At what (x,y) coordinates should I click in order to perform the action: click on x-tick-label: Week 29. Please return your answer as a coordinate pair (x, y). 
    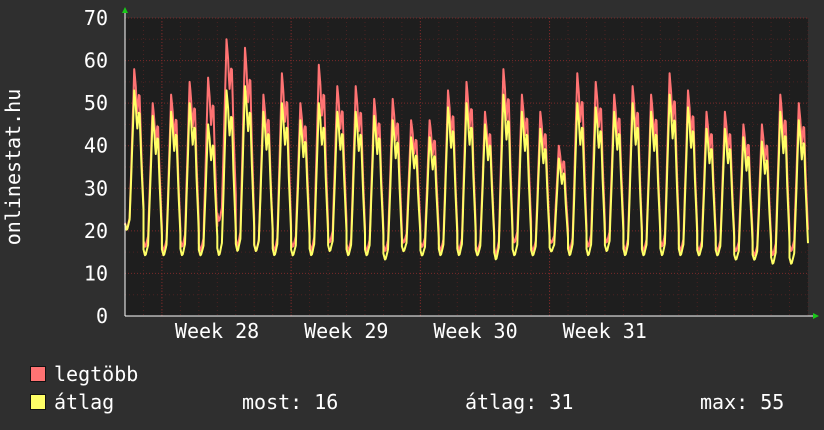
    Looking at the image, I should click on (346, 331).